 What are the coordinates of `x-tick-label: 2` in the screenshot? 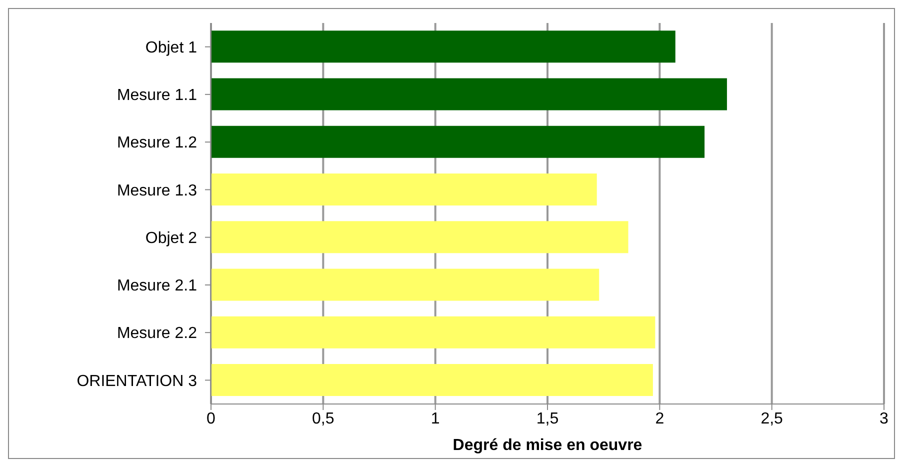 It's located at (659, 419).